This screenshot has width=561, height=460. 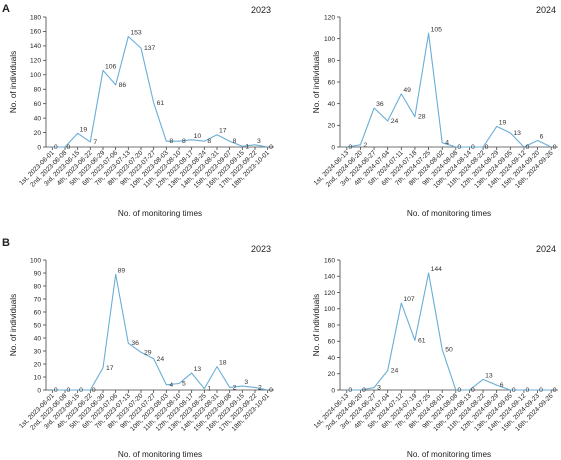 I want to click on y-tick-label: 40, so click(x=332, y=104).